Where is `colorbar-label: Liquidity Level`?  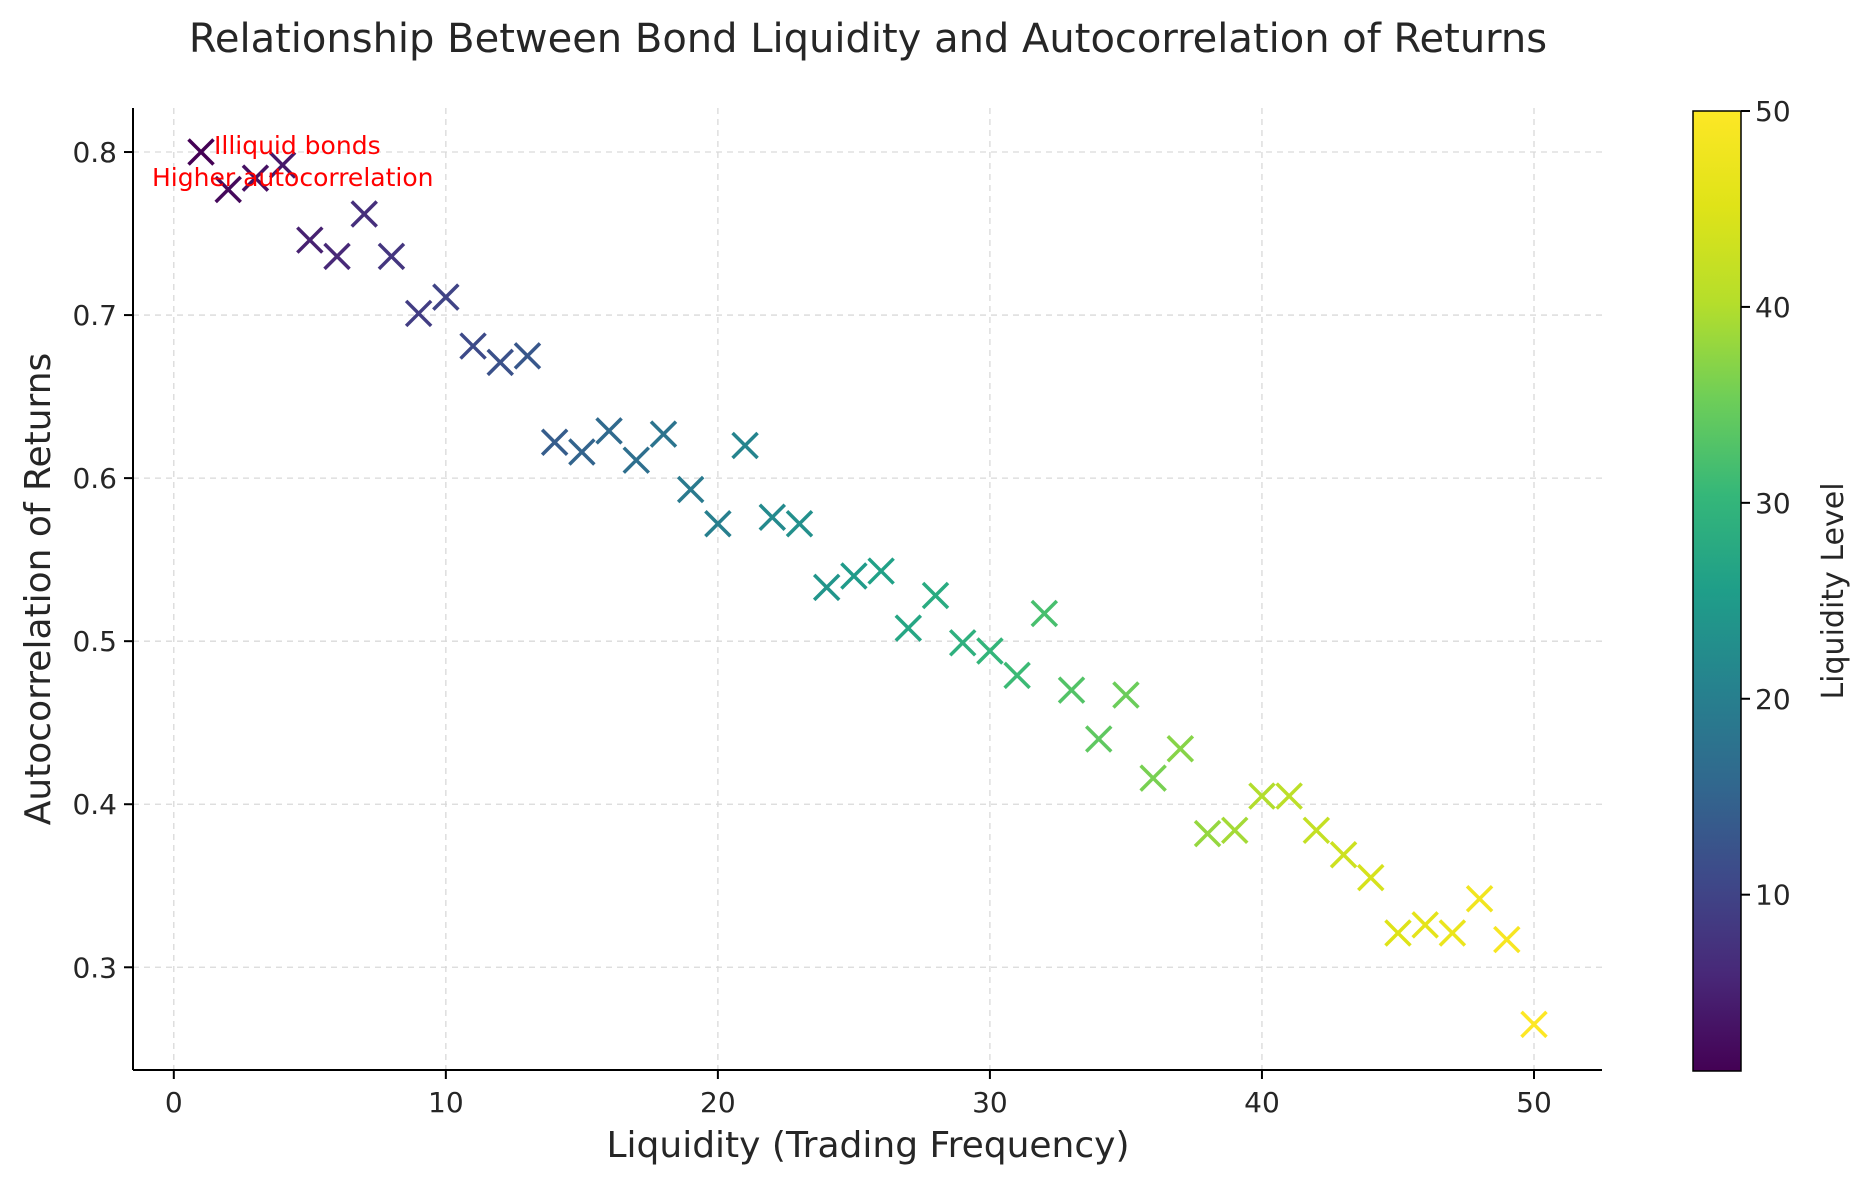
colorbar-label: Liquidity Level is located at coordinates (1833, 590).